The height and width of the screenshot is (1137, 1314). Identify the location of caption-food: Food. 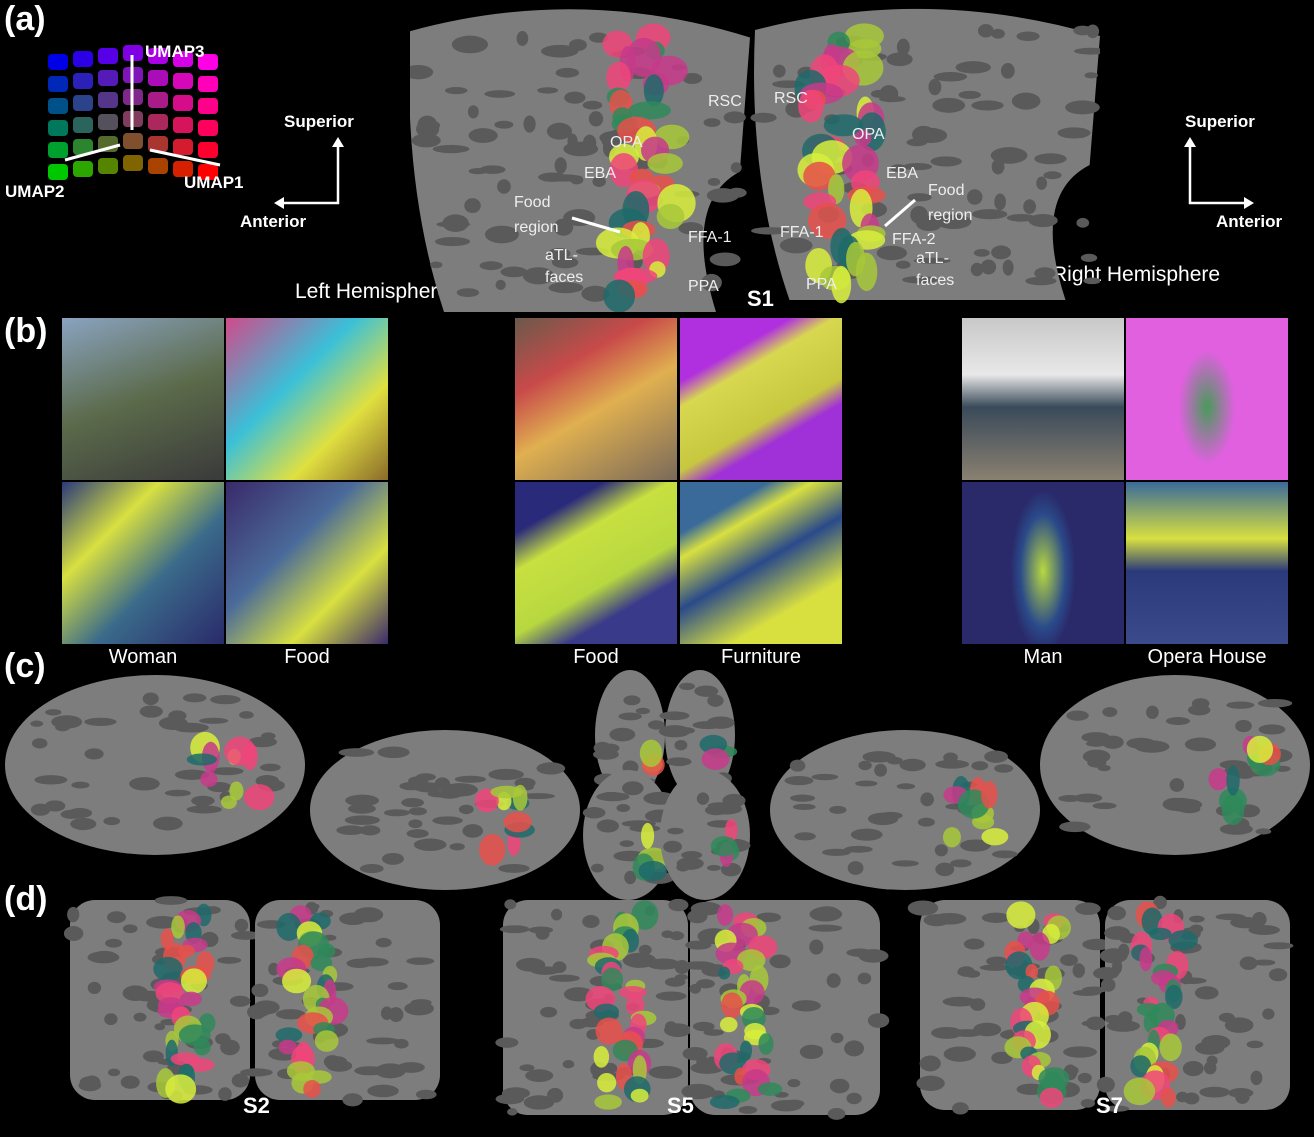
(307, 657).